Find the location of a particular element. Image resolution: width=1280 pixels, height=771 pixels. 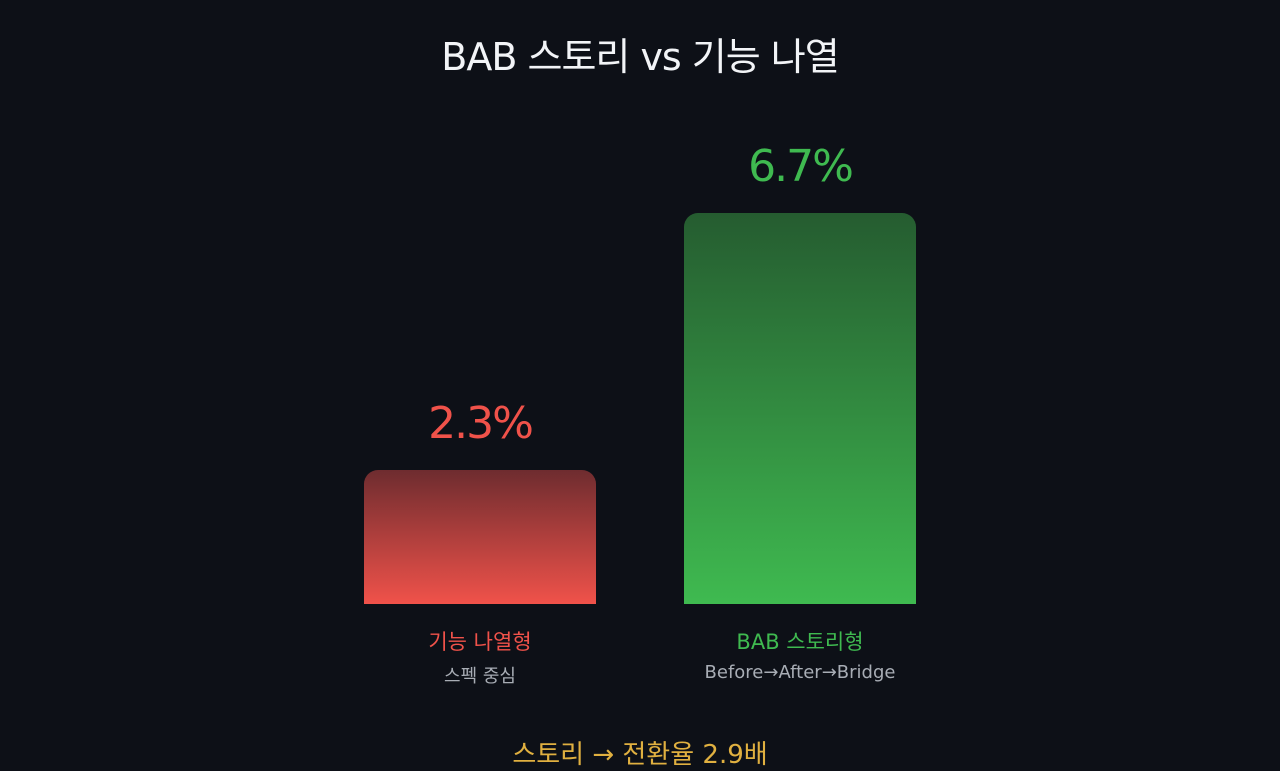

category-label: 기능 나열형 is located at coordinates (480, 642).